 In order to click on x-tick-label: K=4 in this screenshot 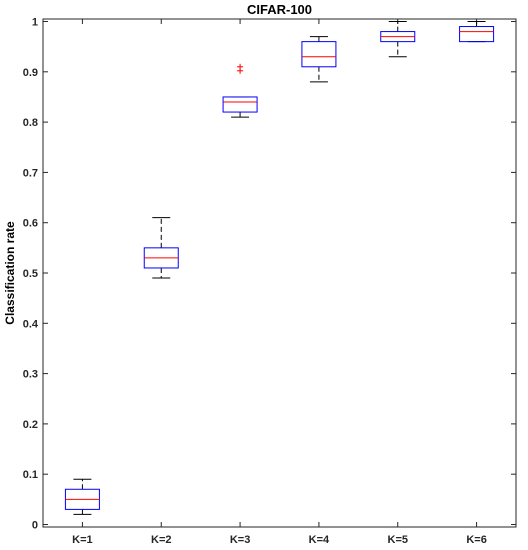, I will do `click(319, 540)`.